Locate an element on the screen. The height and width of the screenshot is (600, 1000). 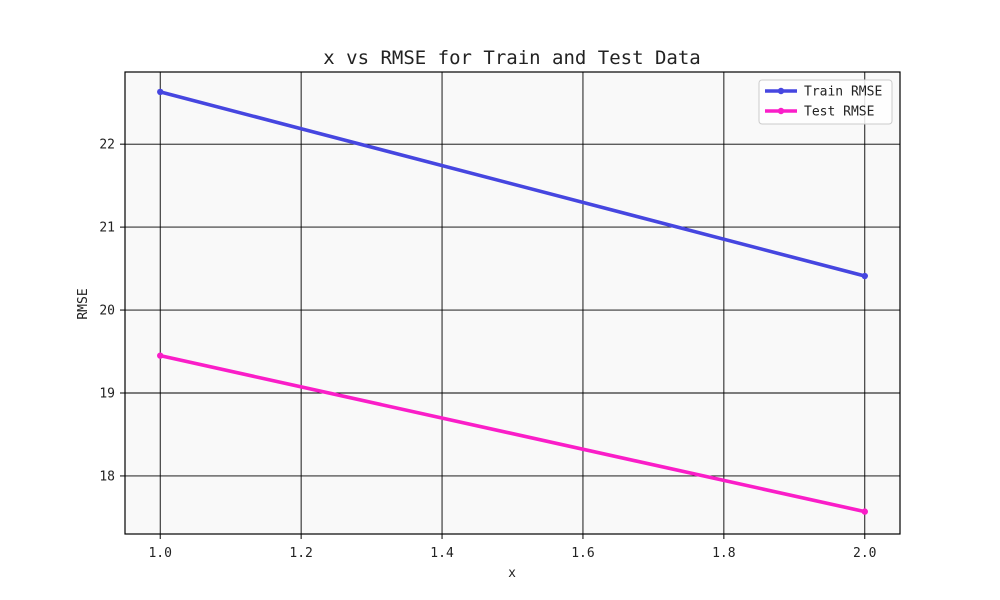
legend-label: Train RMSE is located at coordinates (843, 92).